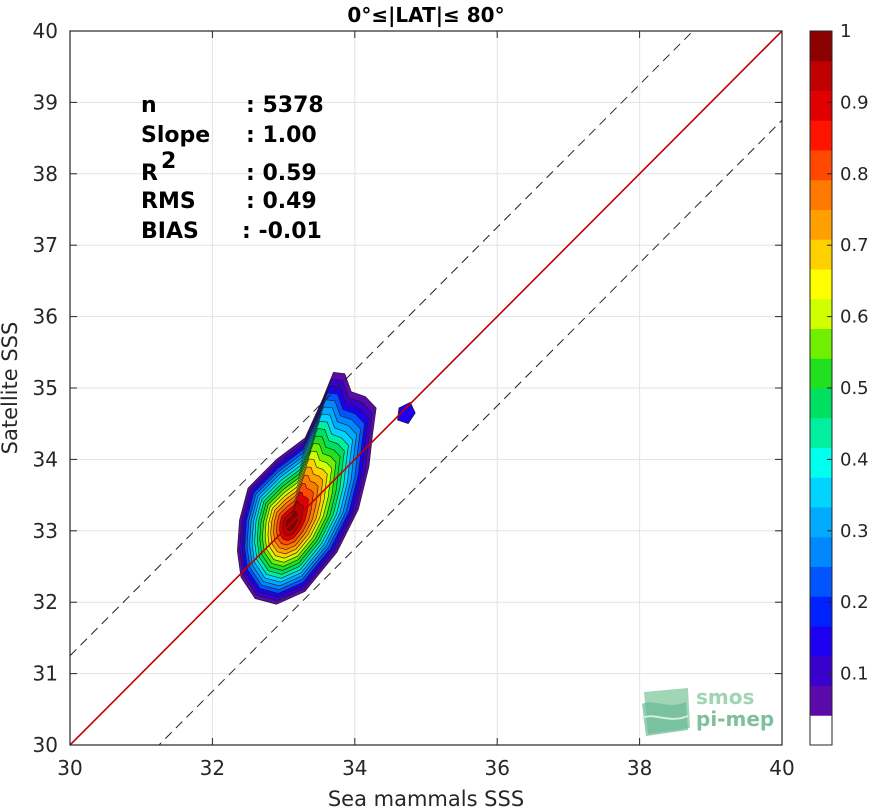 The width and height of the screenshot is (874, 808). Describe the element at coordinates (425, 15) in the screenshot. I see `chart-title: 0°≤|LAT|≤ 80°` at that location.